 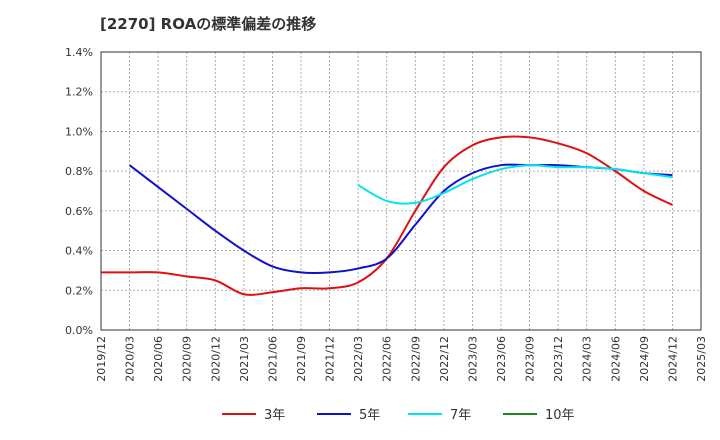 What do you see at coordinates (79, 211) in the screenshot?
I see `y-tick-label: 0.6%` at bounding box center [79, 211].